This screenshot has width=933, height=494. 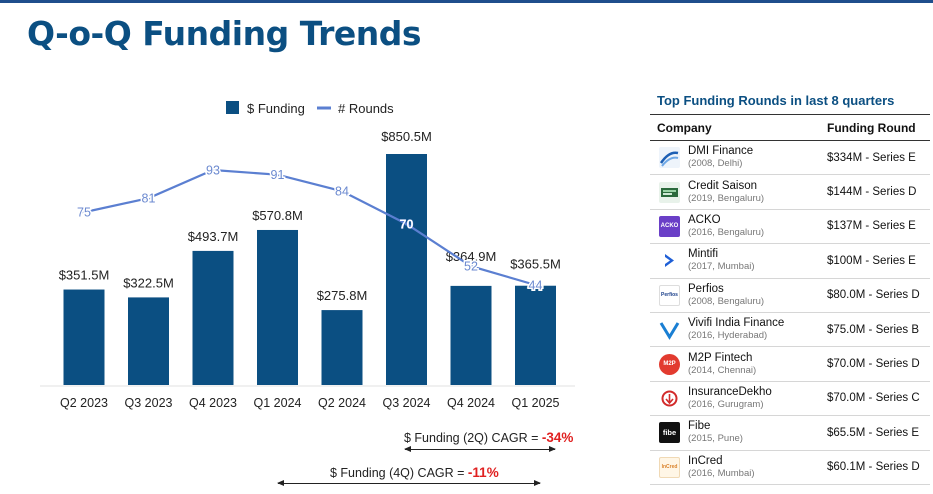 I want to click on table-row: DMI Finance (2008, Delhi) $334M - Series E, so click(x=790, y=158).